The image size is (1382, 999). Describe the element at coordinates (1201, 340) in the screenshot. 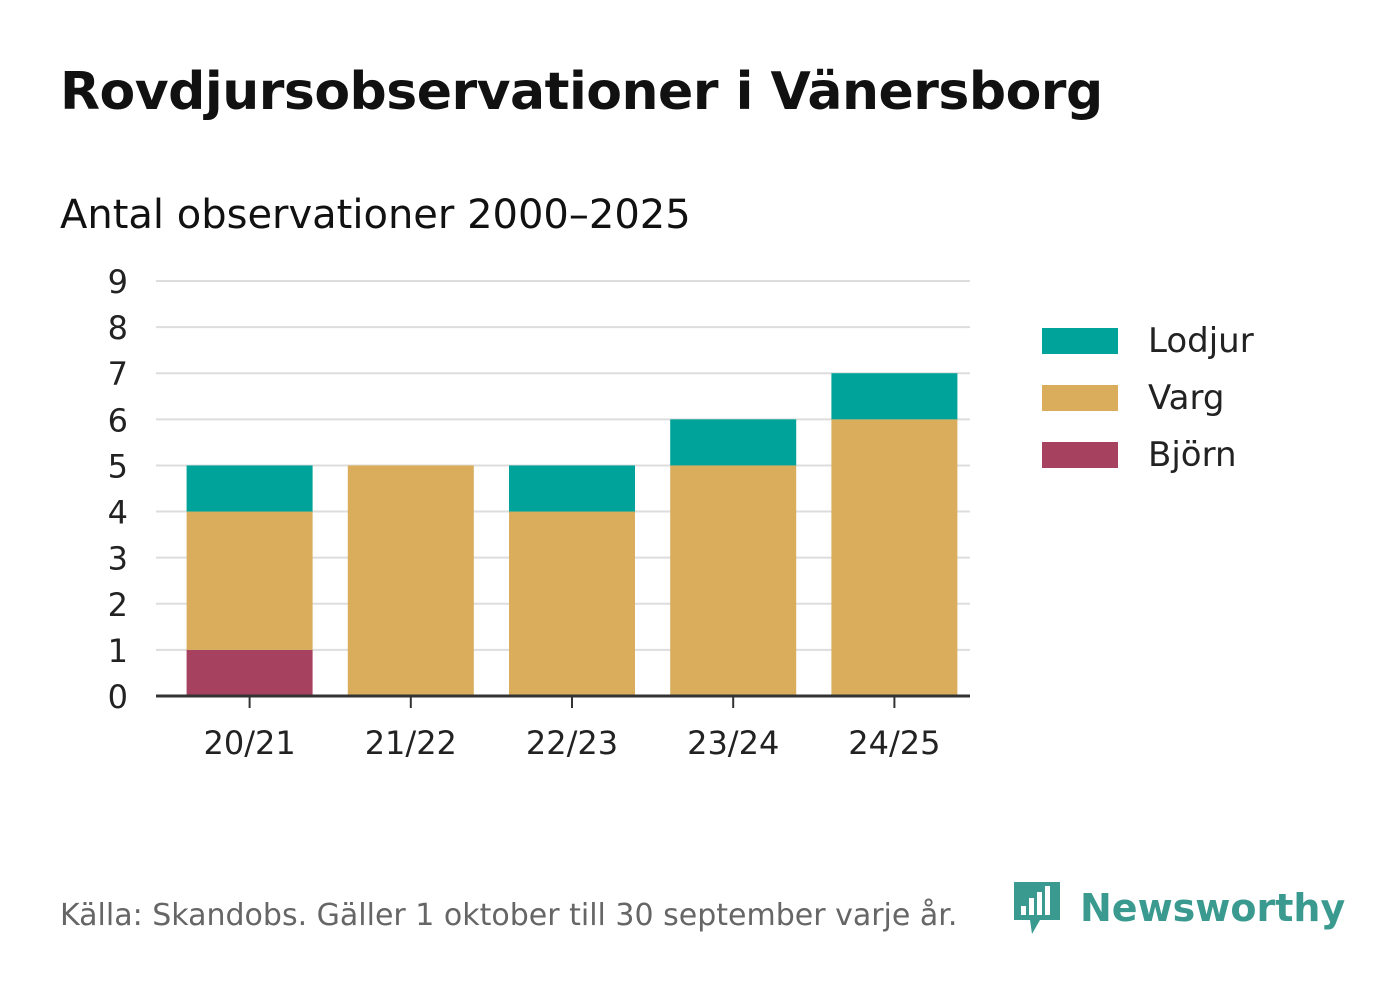

I see `legend-label-lodjur: Lodjur` at that location.